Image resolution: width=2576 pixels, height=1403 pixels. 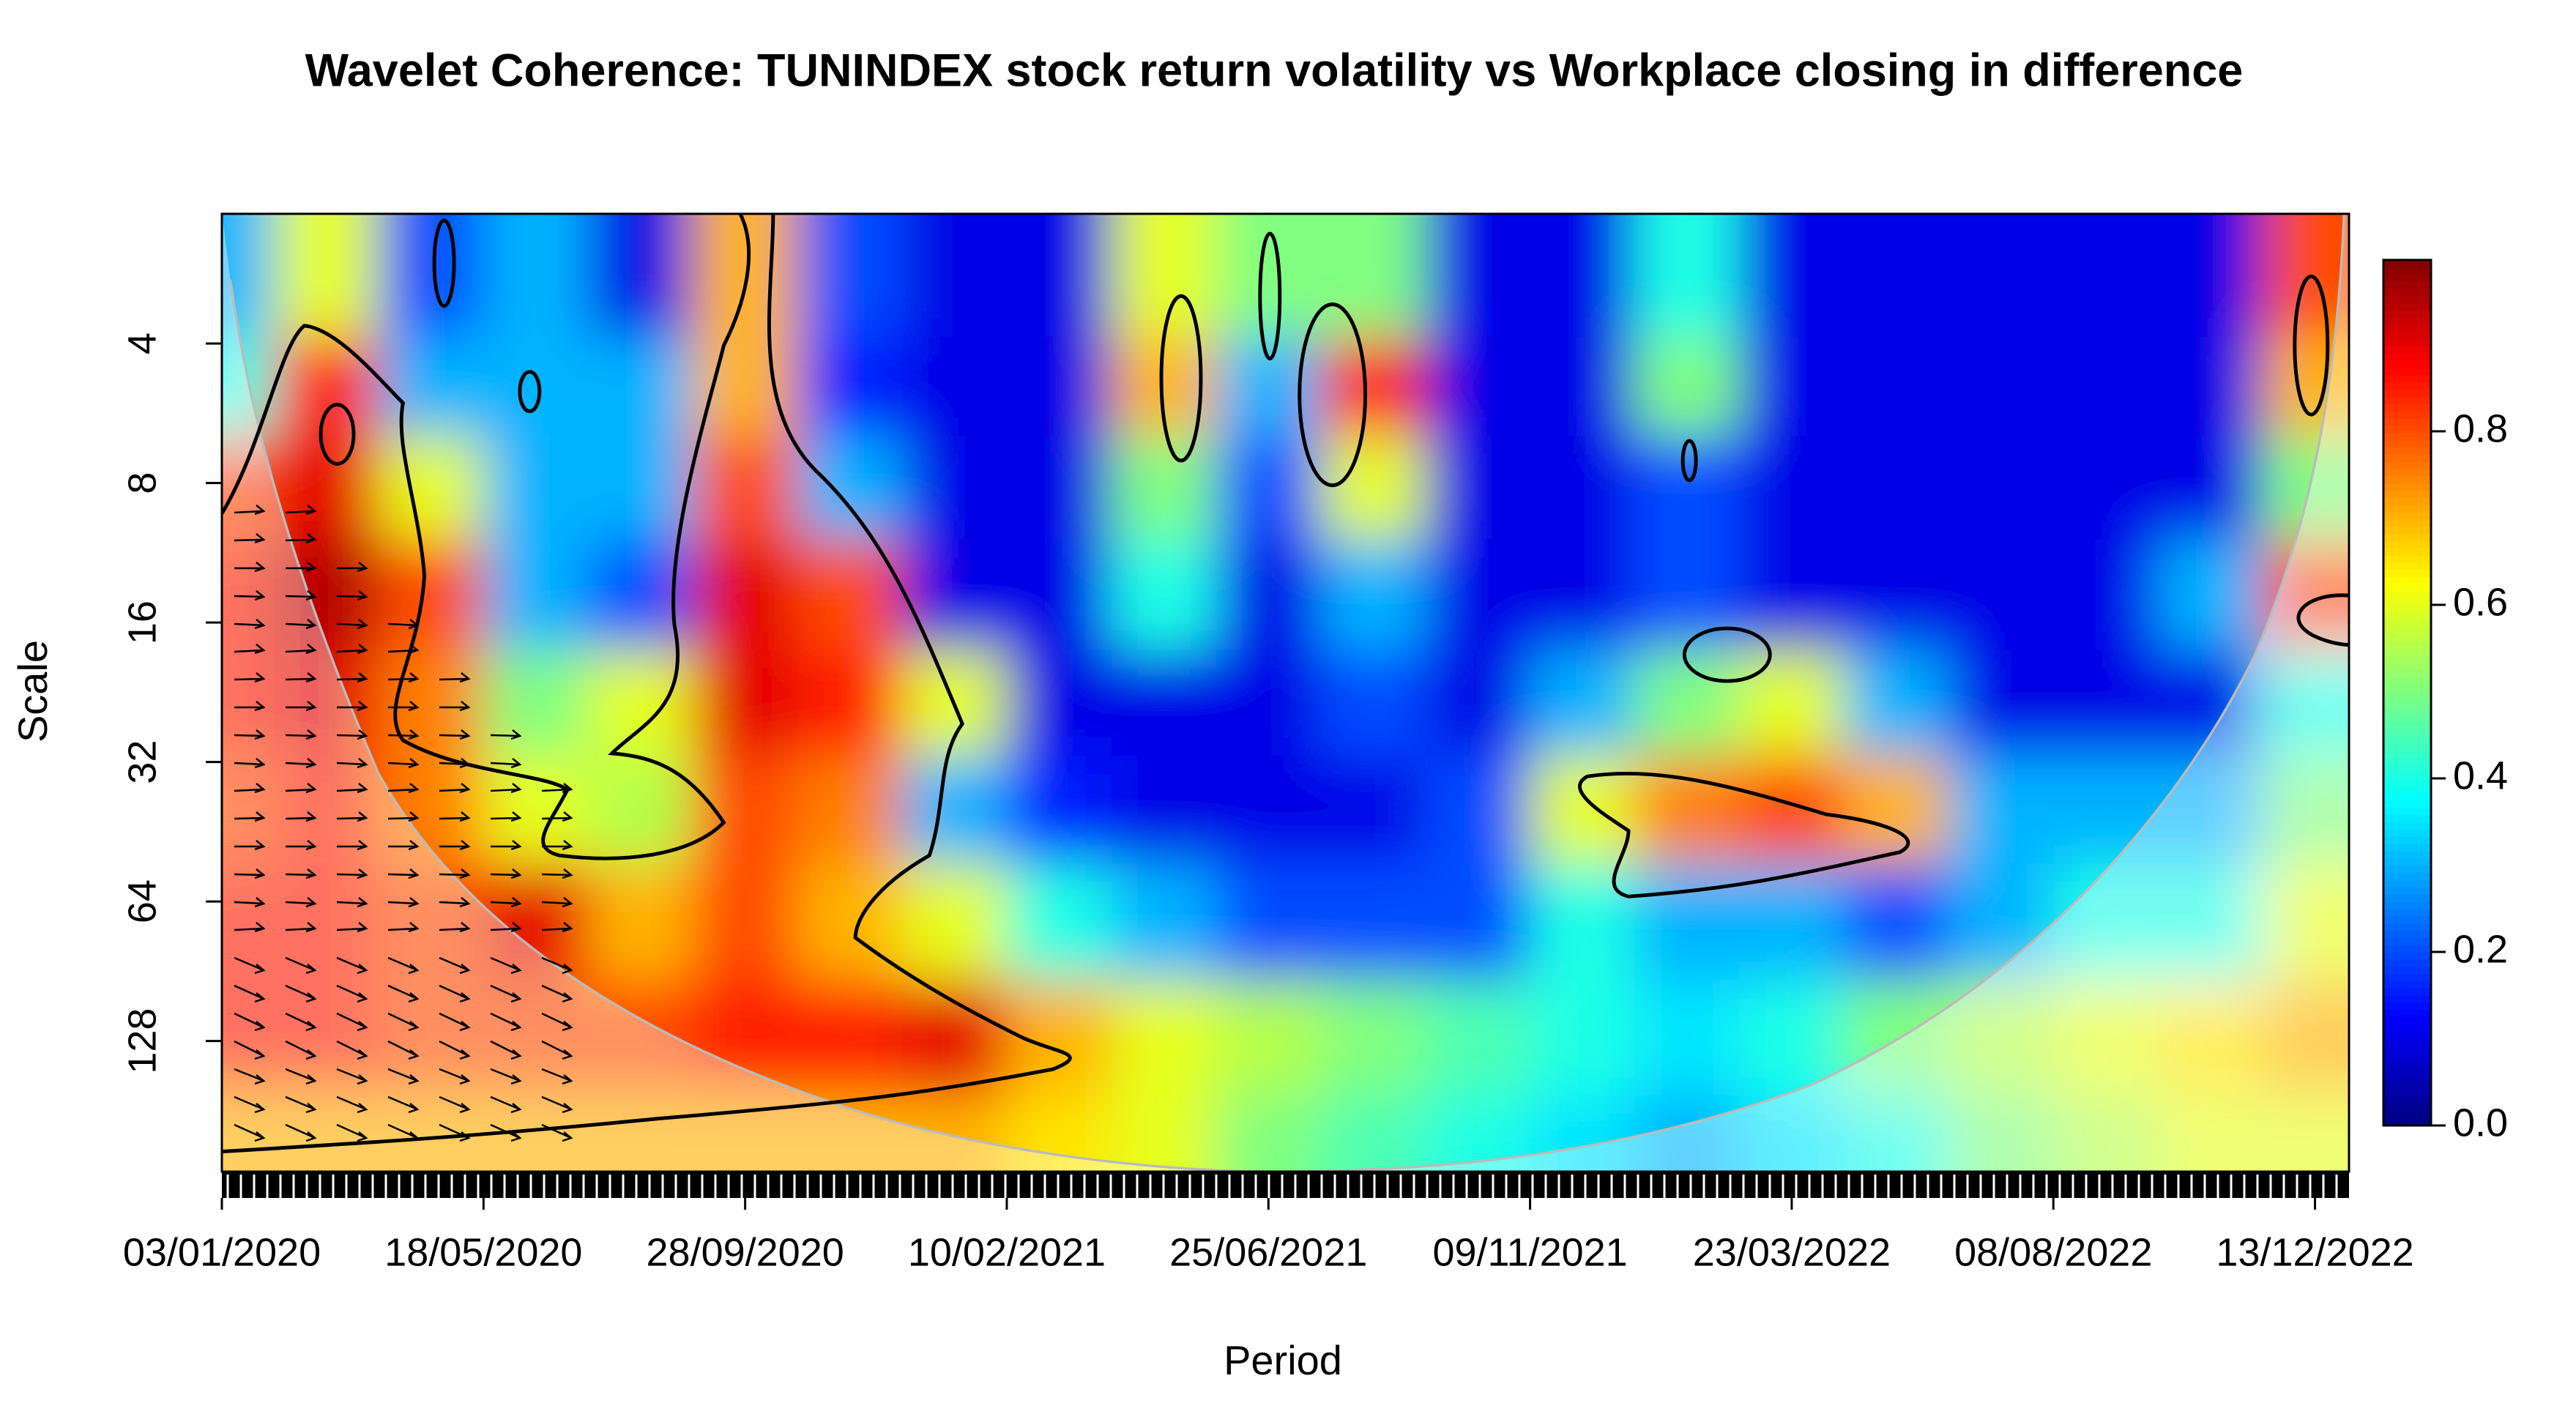 I want to click on x-tick-label: 13/12/2022, so click(x=2314, y=1252).